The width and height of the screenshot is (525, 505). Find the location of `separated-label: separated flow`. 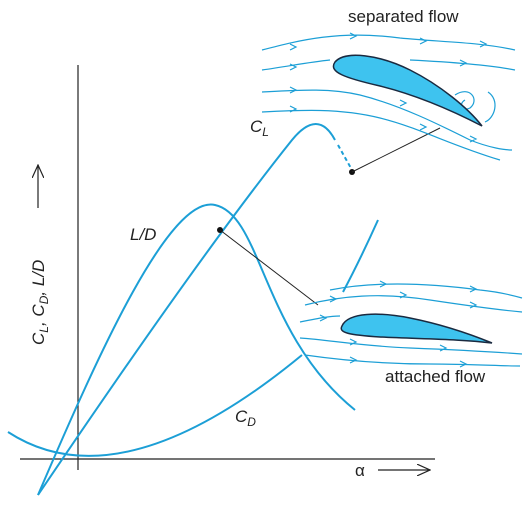

separated-label: separated flow is located at coordinates (403, 16).